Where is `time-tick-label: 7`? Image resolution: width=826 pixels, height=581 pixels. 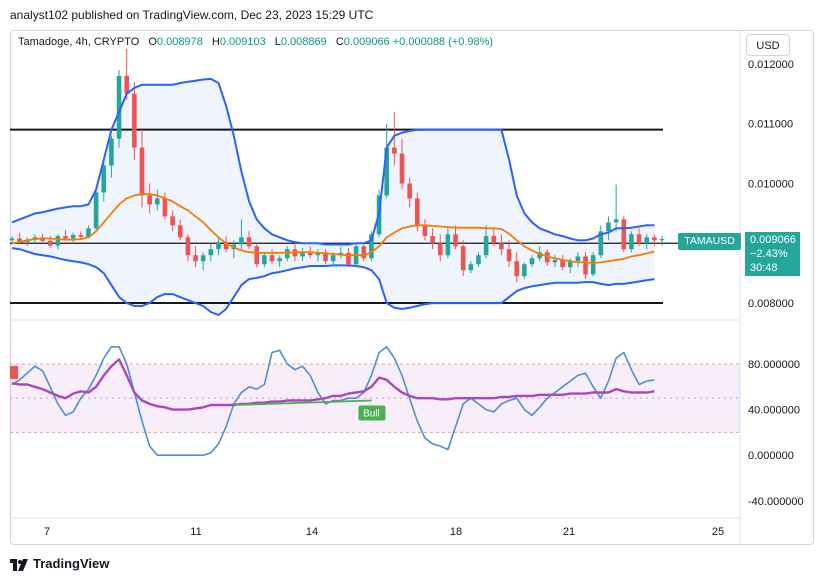
time-tick-label: 7 is located at coordinates (47, 532).